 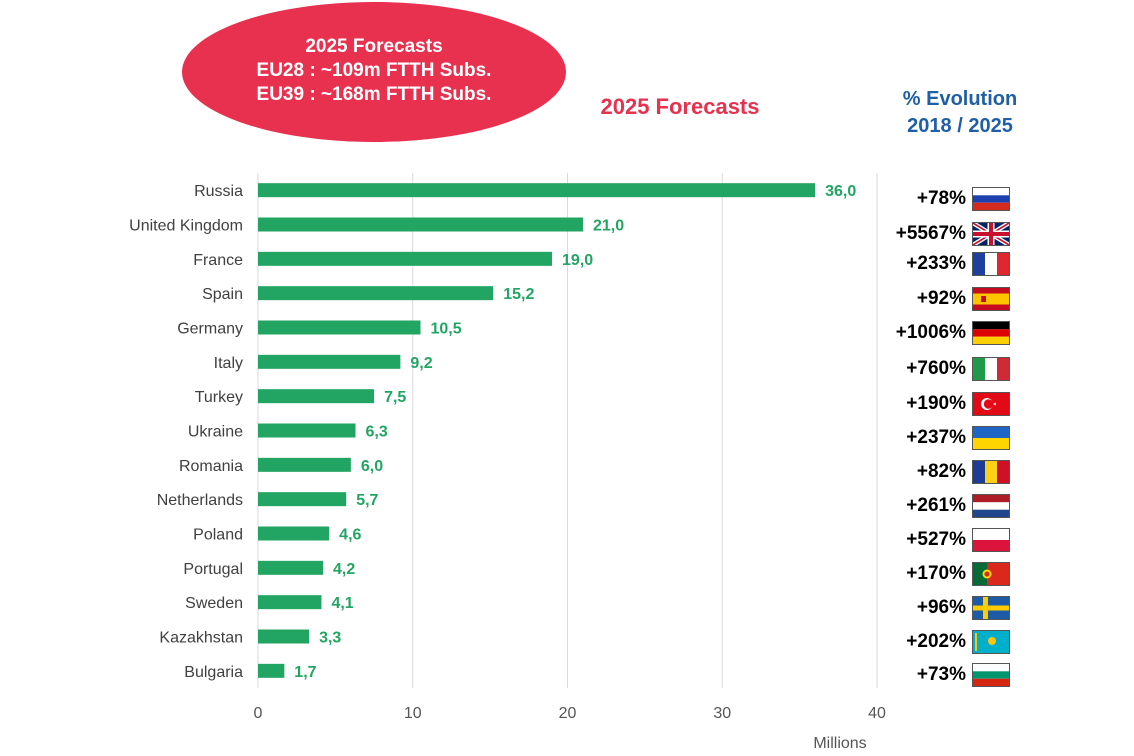 What do you see at coordinates (680, 106) in the screenshot?
I see `chart-title: 2025 Forecasts` at bounding box center [680, 106].